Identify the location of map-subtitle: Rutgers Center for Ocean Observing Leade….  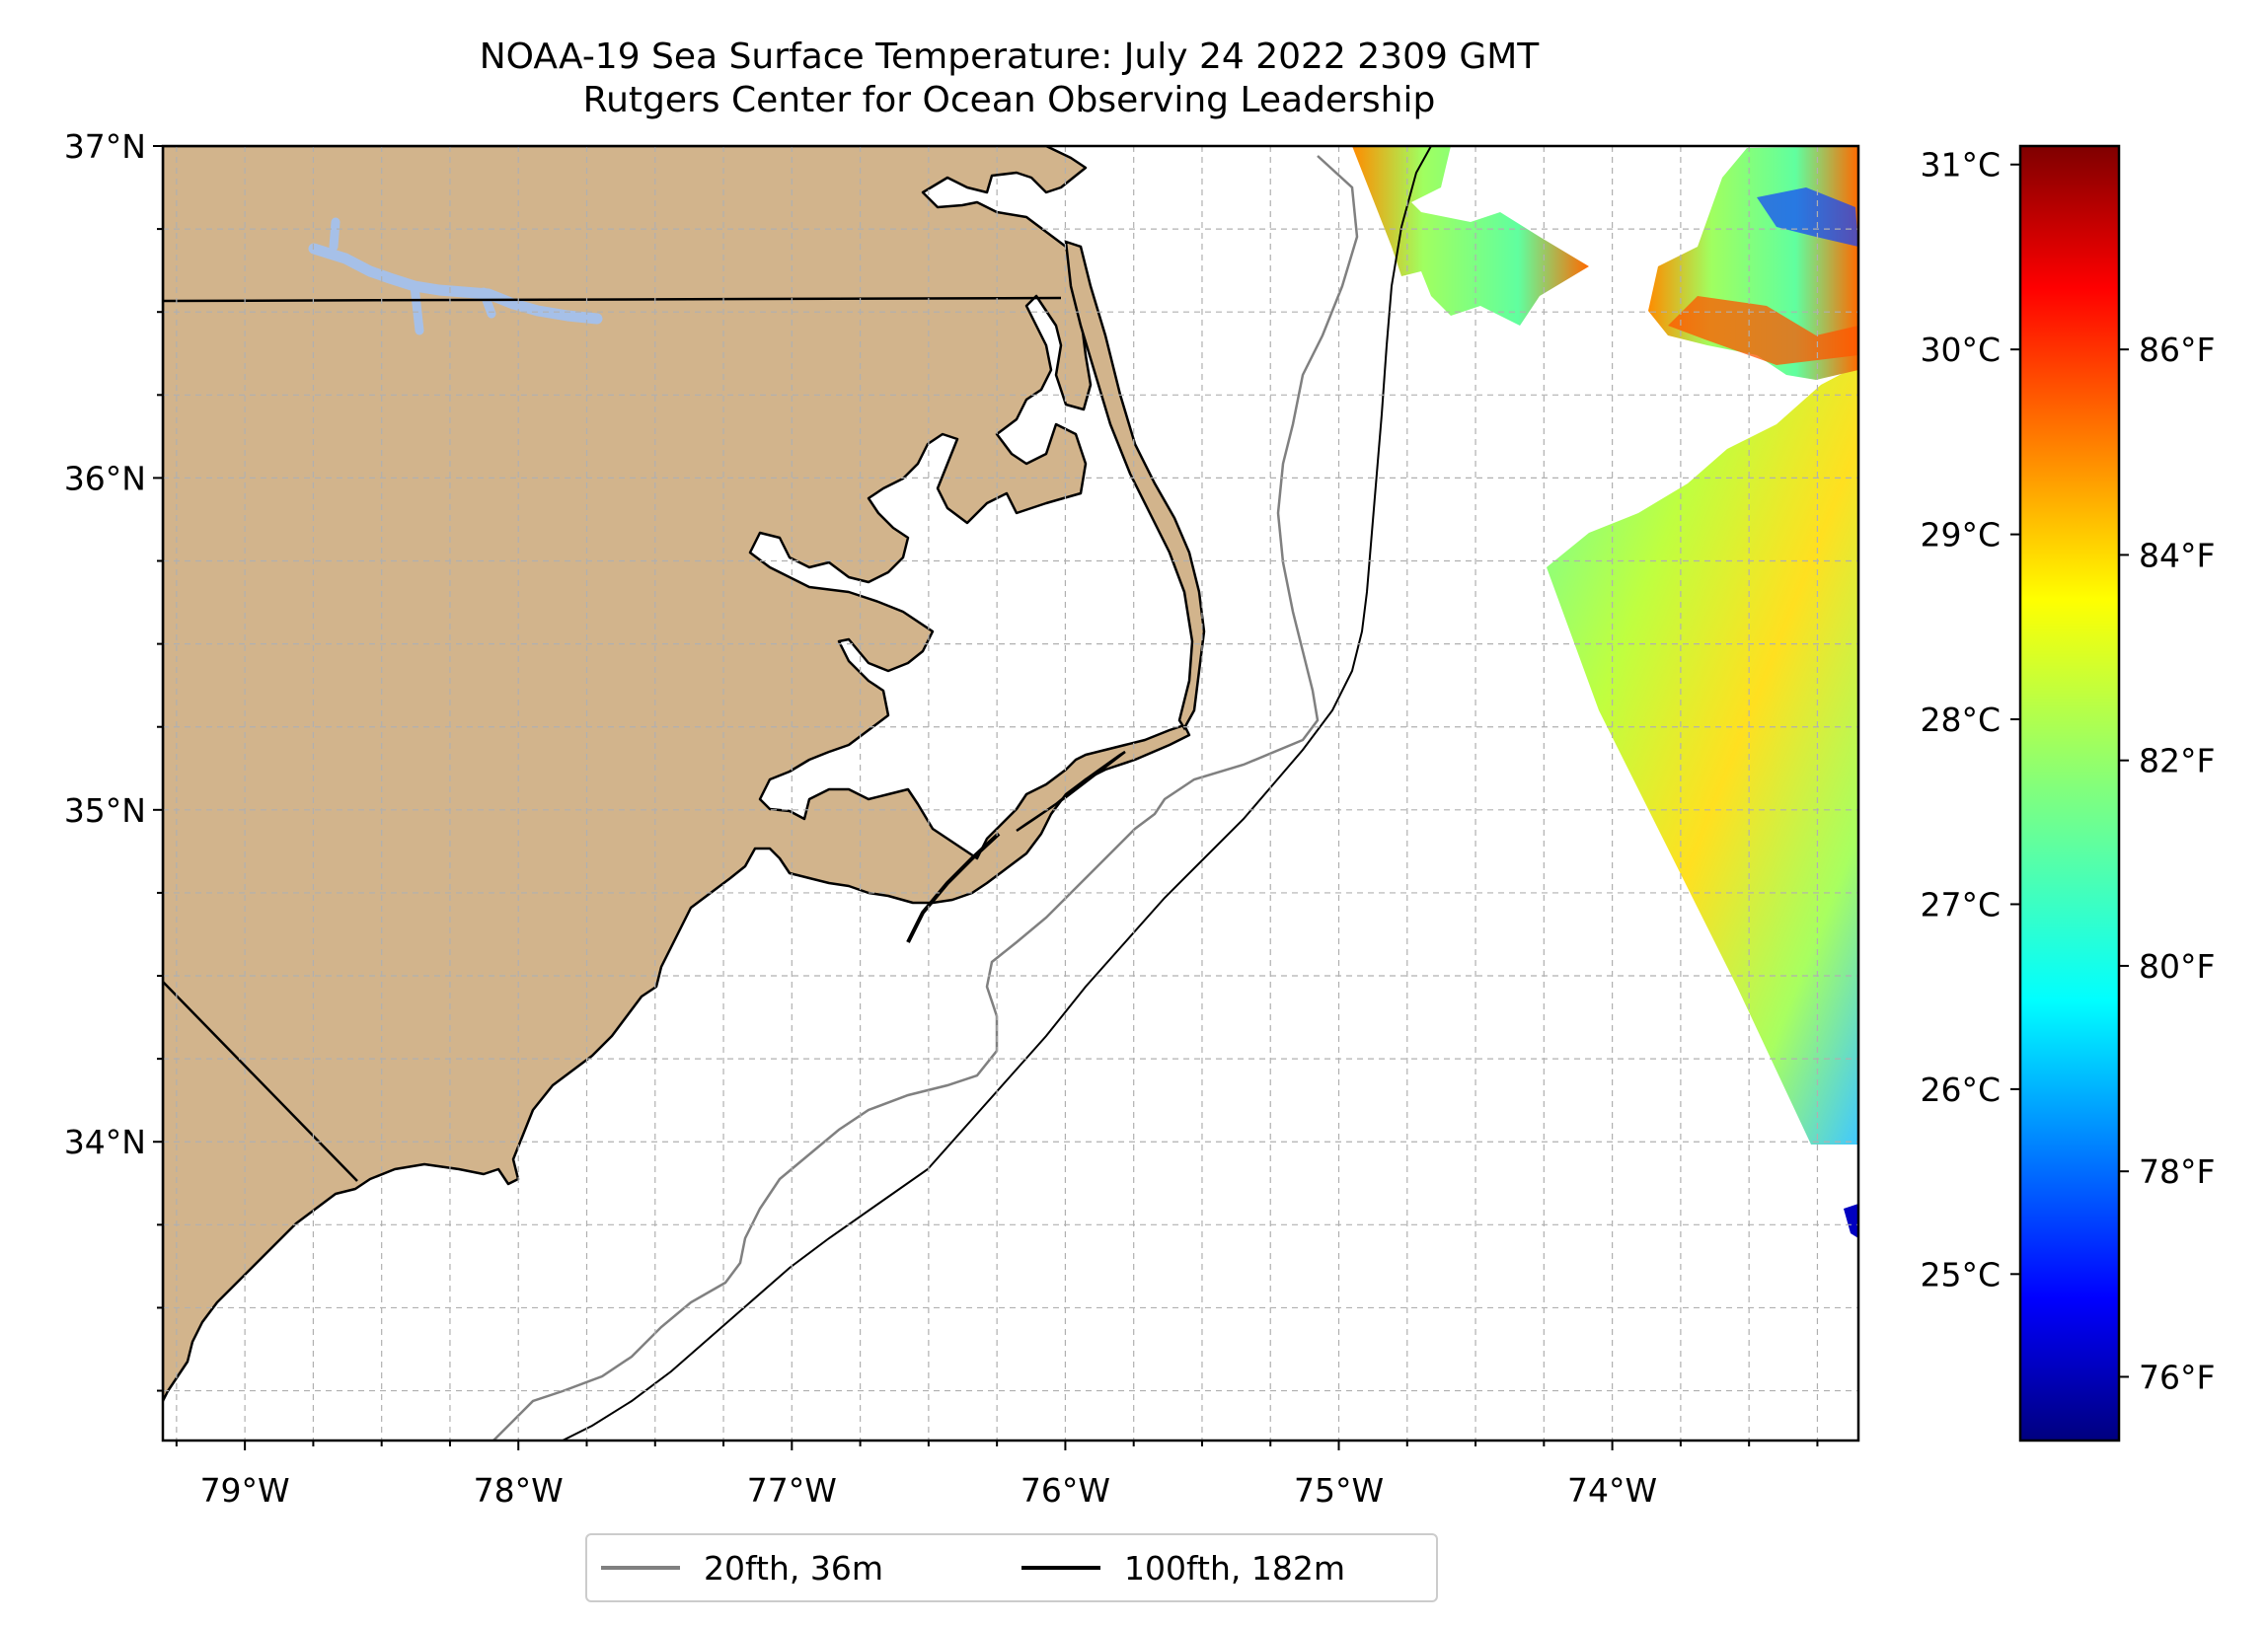
(1009, 100).